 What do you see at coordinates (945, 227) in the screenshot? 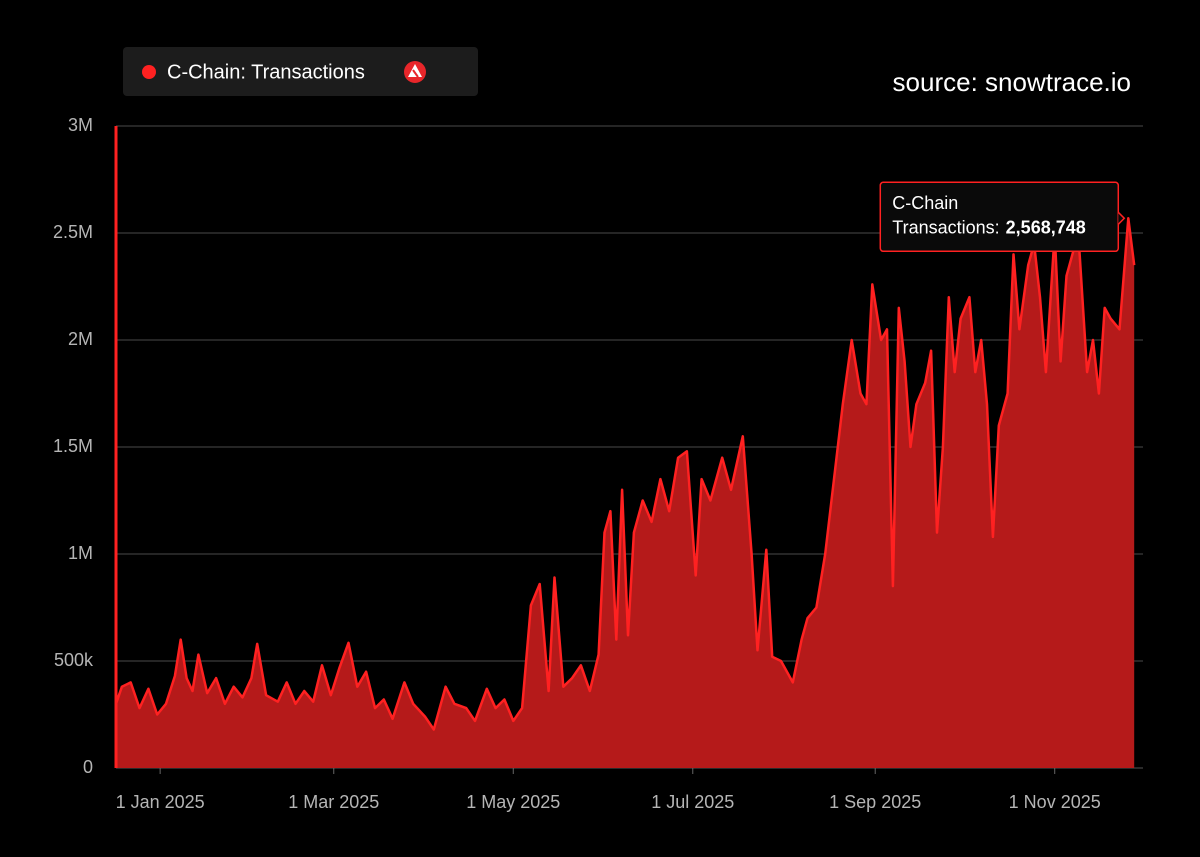
I see `tooltip-label: Transactions:` at bounding box center [945, 227].